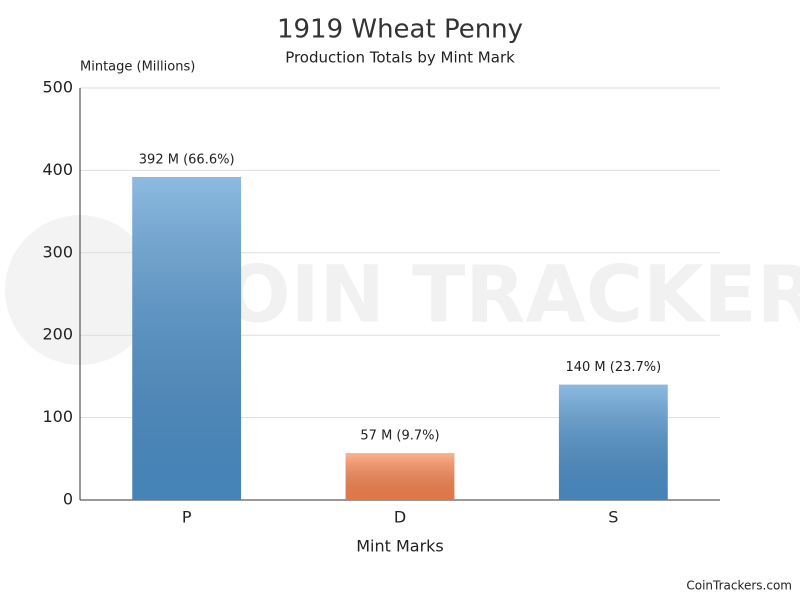 The image size is (800, 600). Describe the element at coordinates (400, 30) in the screenshot. I see `chart-title: 1919 Wheat Penny` at that location.